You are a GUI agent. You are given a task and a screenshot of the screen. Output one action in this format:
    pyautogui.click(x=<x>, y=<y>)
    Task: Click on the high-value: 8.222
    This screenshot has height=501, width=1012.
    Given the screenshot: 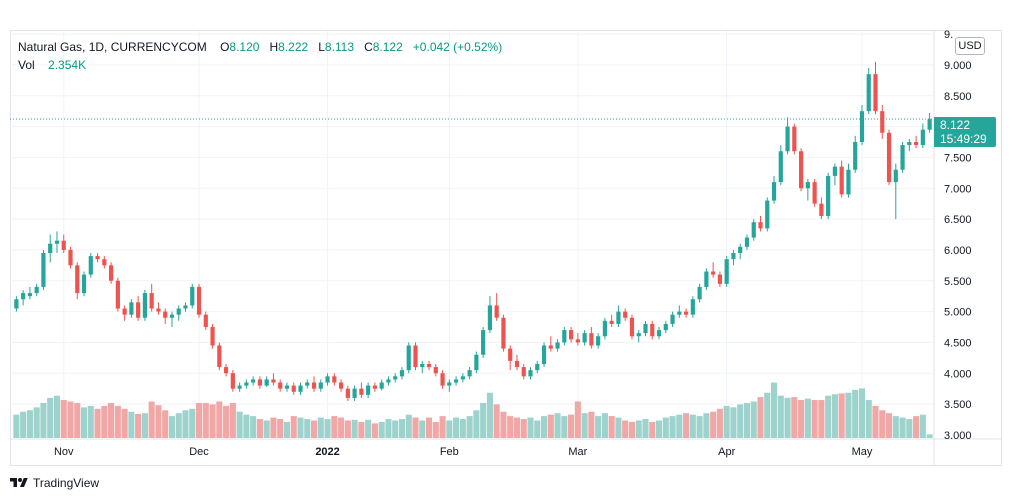 What is the action you would take?
    pyautogui.click(x=293, y=47)
    